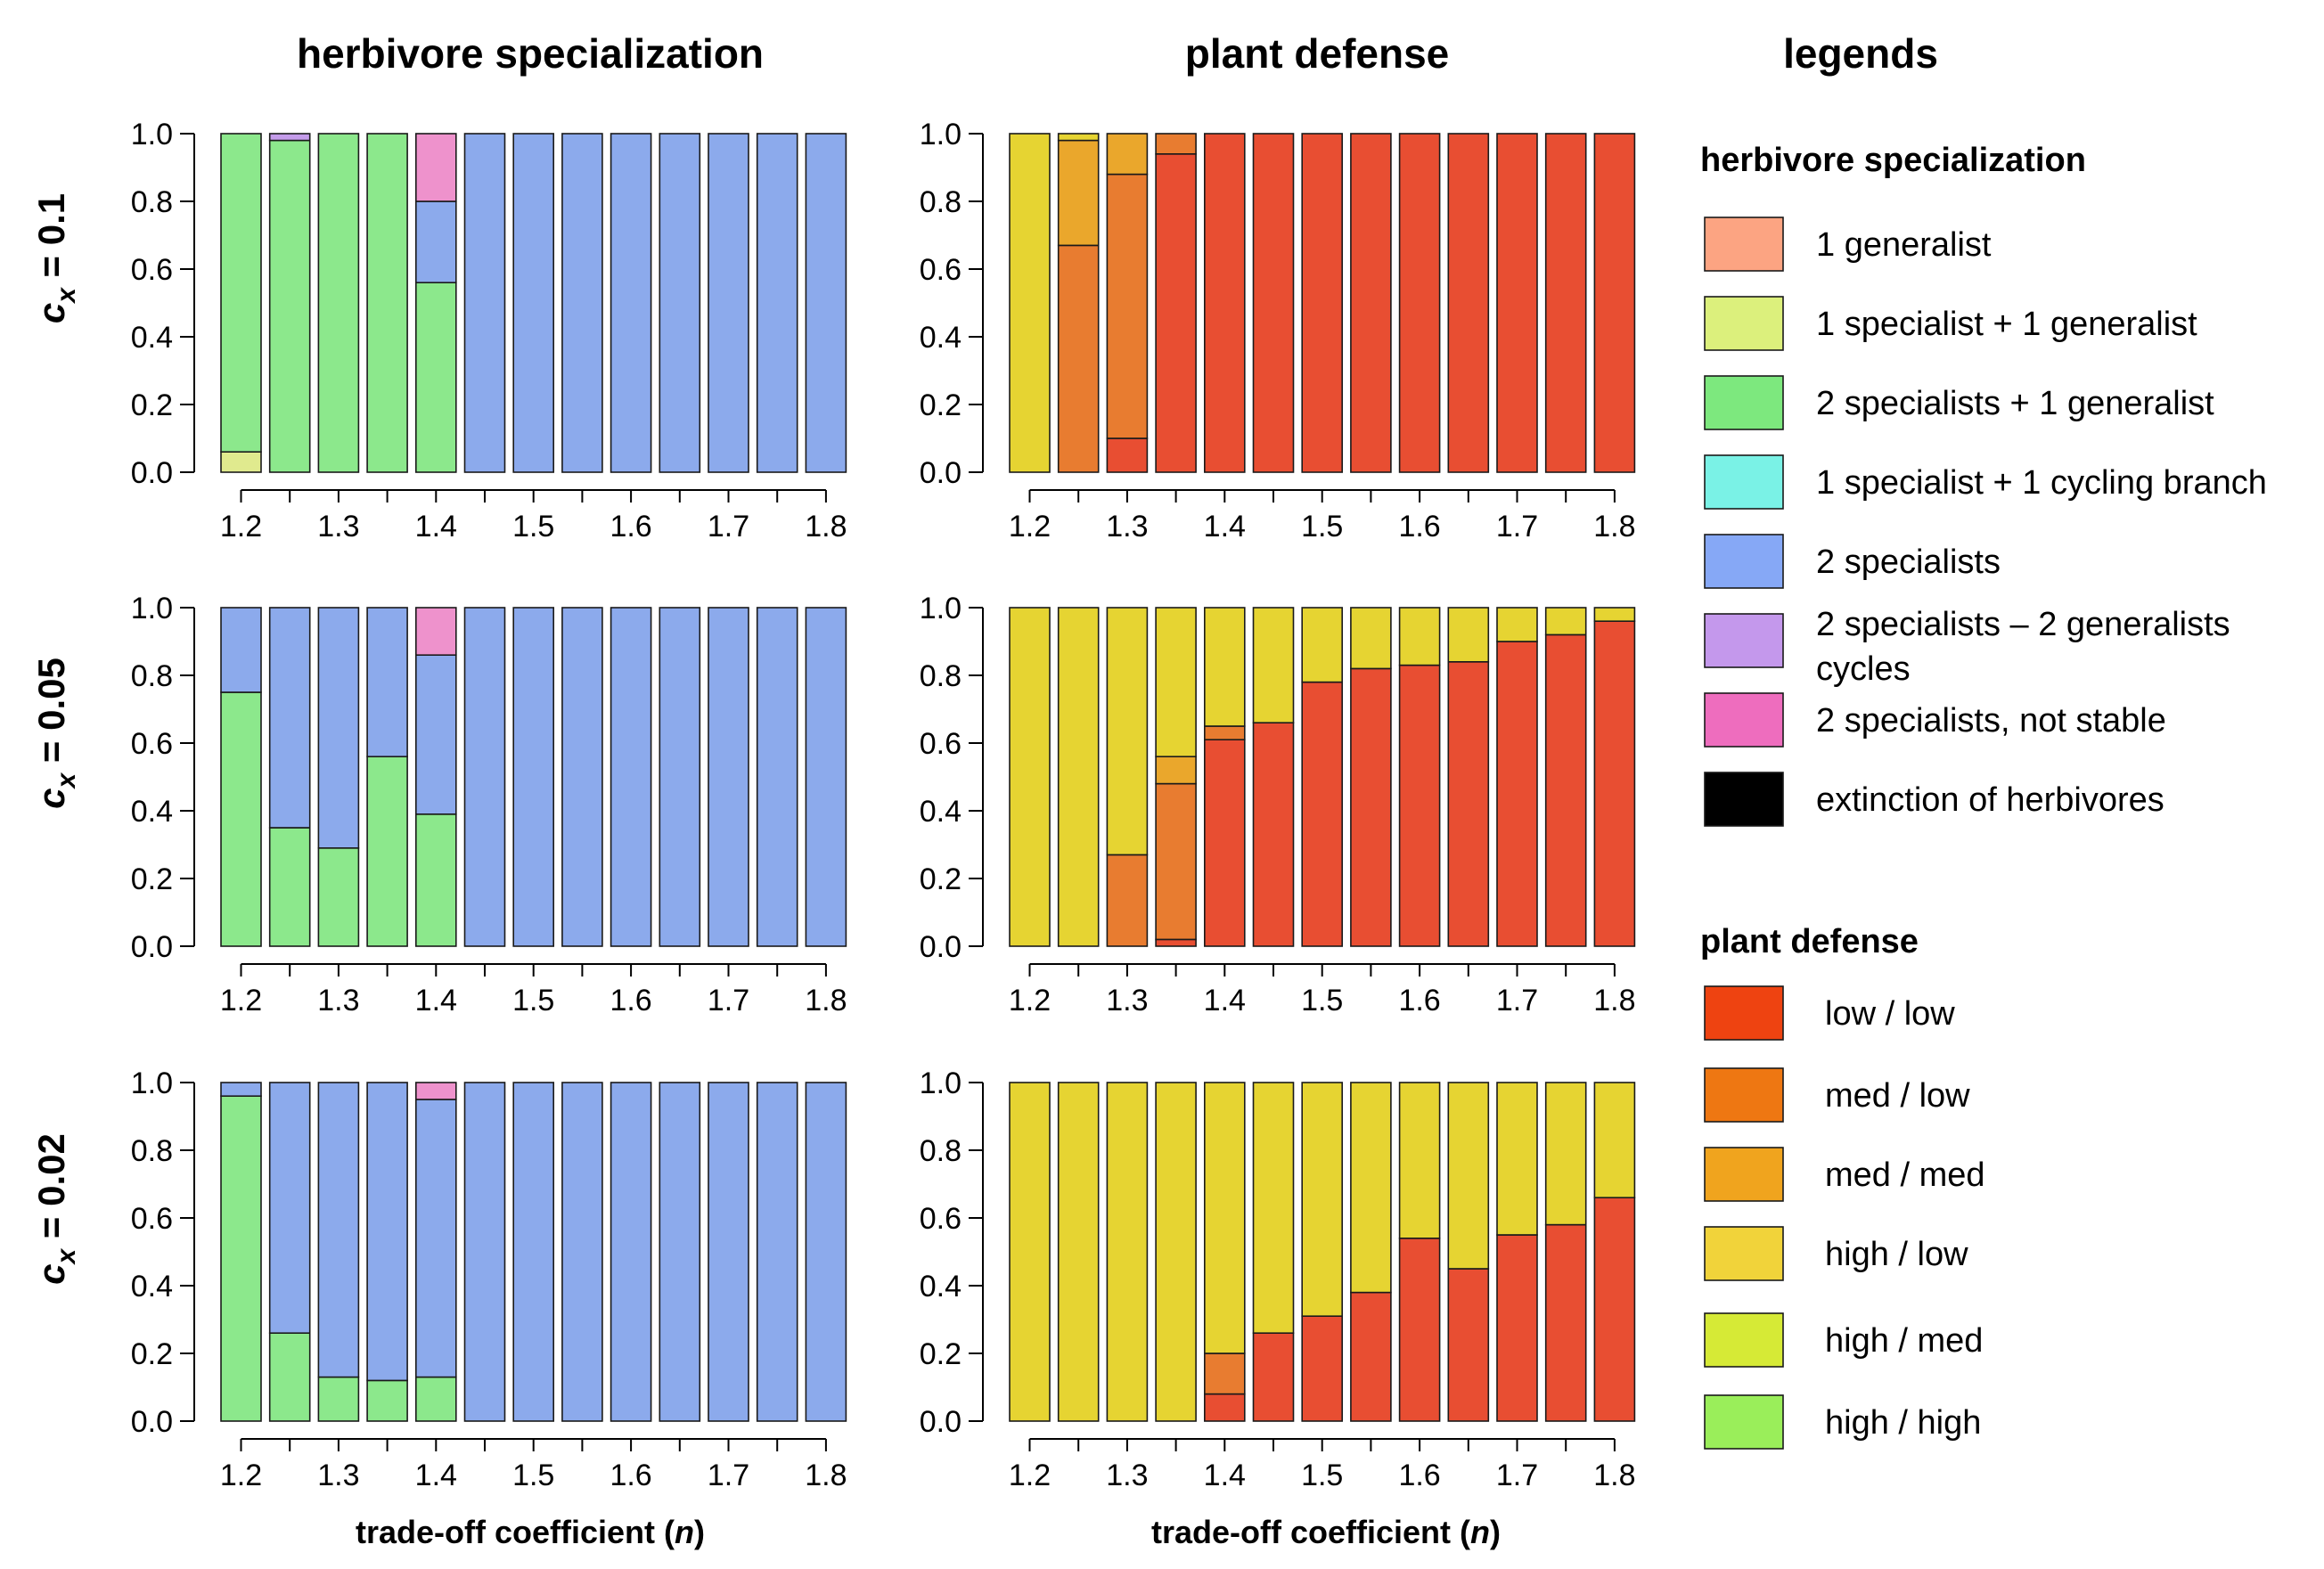 The width and height of the screenshot is (2324, 1569). Describe the element at coordinates (51, 1273) in the screenshot. I see `row-label-var: c` at that location.